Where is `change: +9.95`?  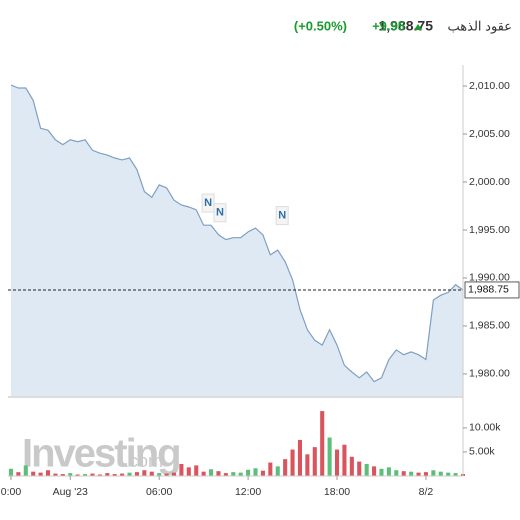
change: +9.95 is located at coordinates (388, 25).